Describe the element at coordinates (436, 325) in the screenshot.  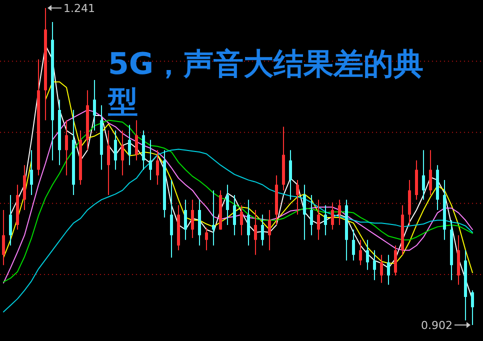
I see `annotation: 0.902` at that location.